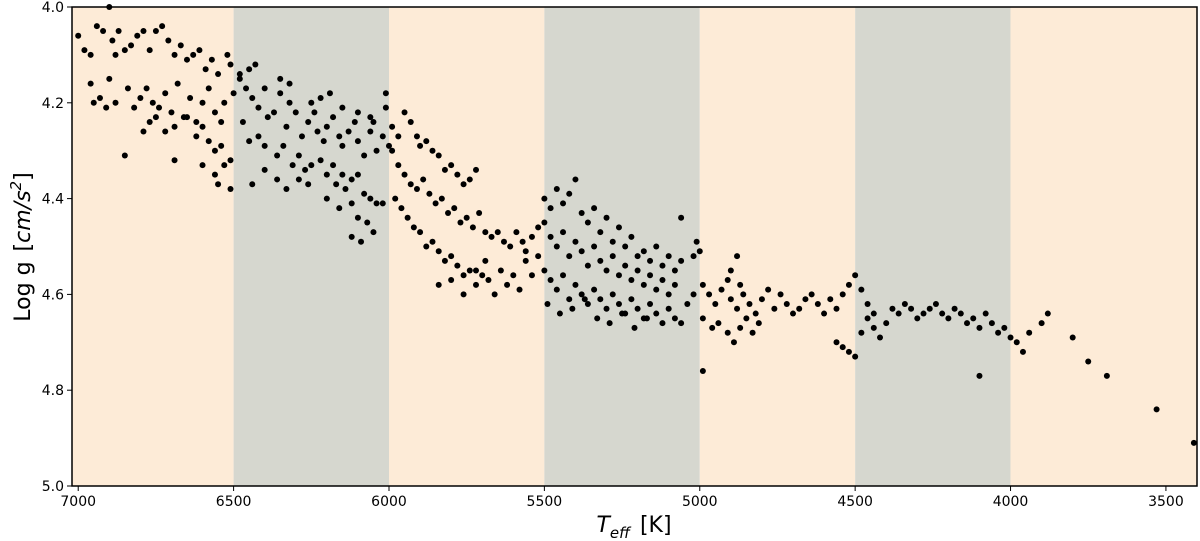 The width and height of the screenshot is (1200, 541). What do you see at coordinates (53, 8) in the screenshot?
I see `y-tick-label: 4.0` at bounding box center [53, 8].